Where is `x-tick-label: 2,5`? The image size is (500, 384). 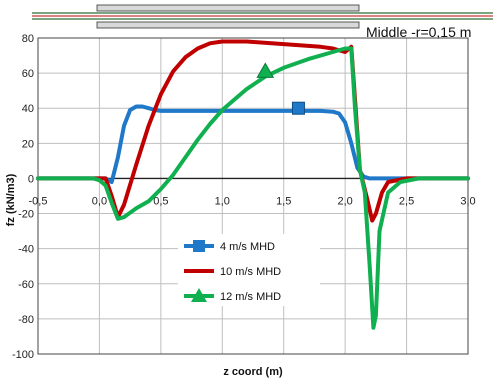
x-tick-label: 2,5 is located at coordinates (406, 201).